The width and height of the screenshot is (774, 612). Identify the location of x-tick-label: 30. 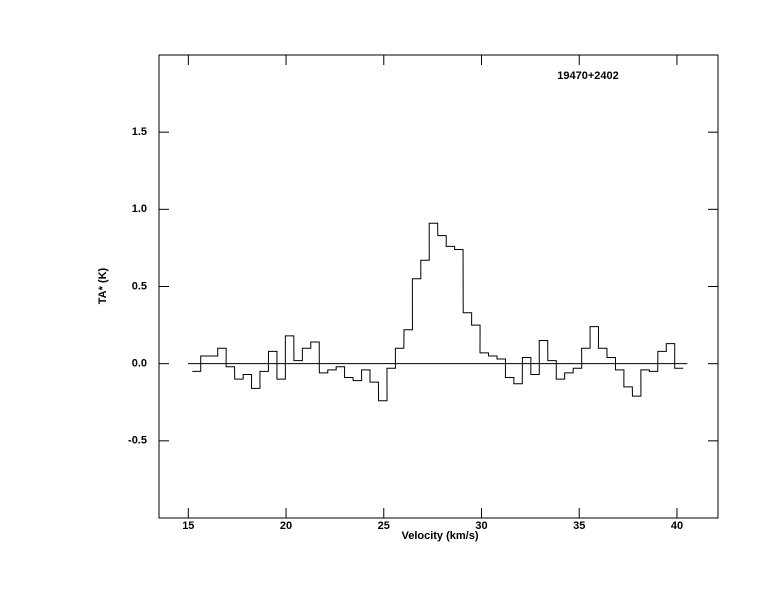
(481, 526).